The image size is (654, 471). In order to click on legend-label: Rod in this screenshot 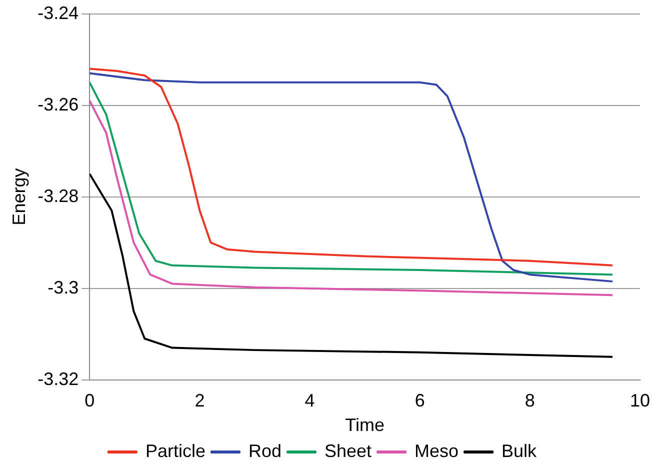, I will do `click(265, 450)`.